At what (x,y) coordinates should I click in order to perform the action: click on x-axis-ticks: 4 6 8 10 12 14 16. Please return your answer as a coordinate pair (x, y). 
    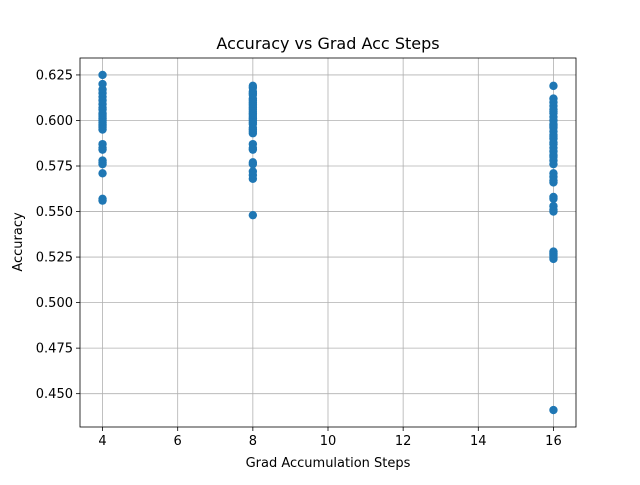
    Looking at the image, I should click on (330, 438).